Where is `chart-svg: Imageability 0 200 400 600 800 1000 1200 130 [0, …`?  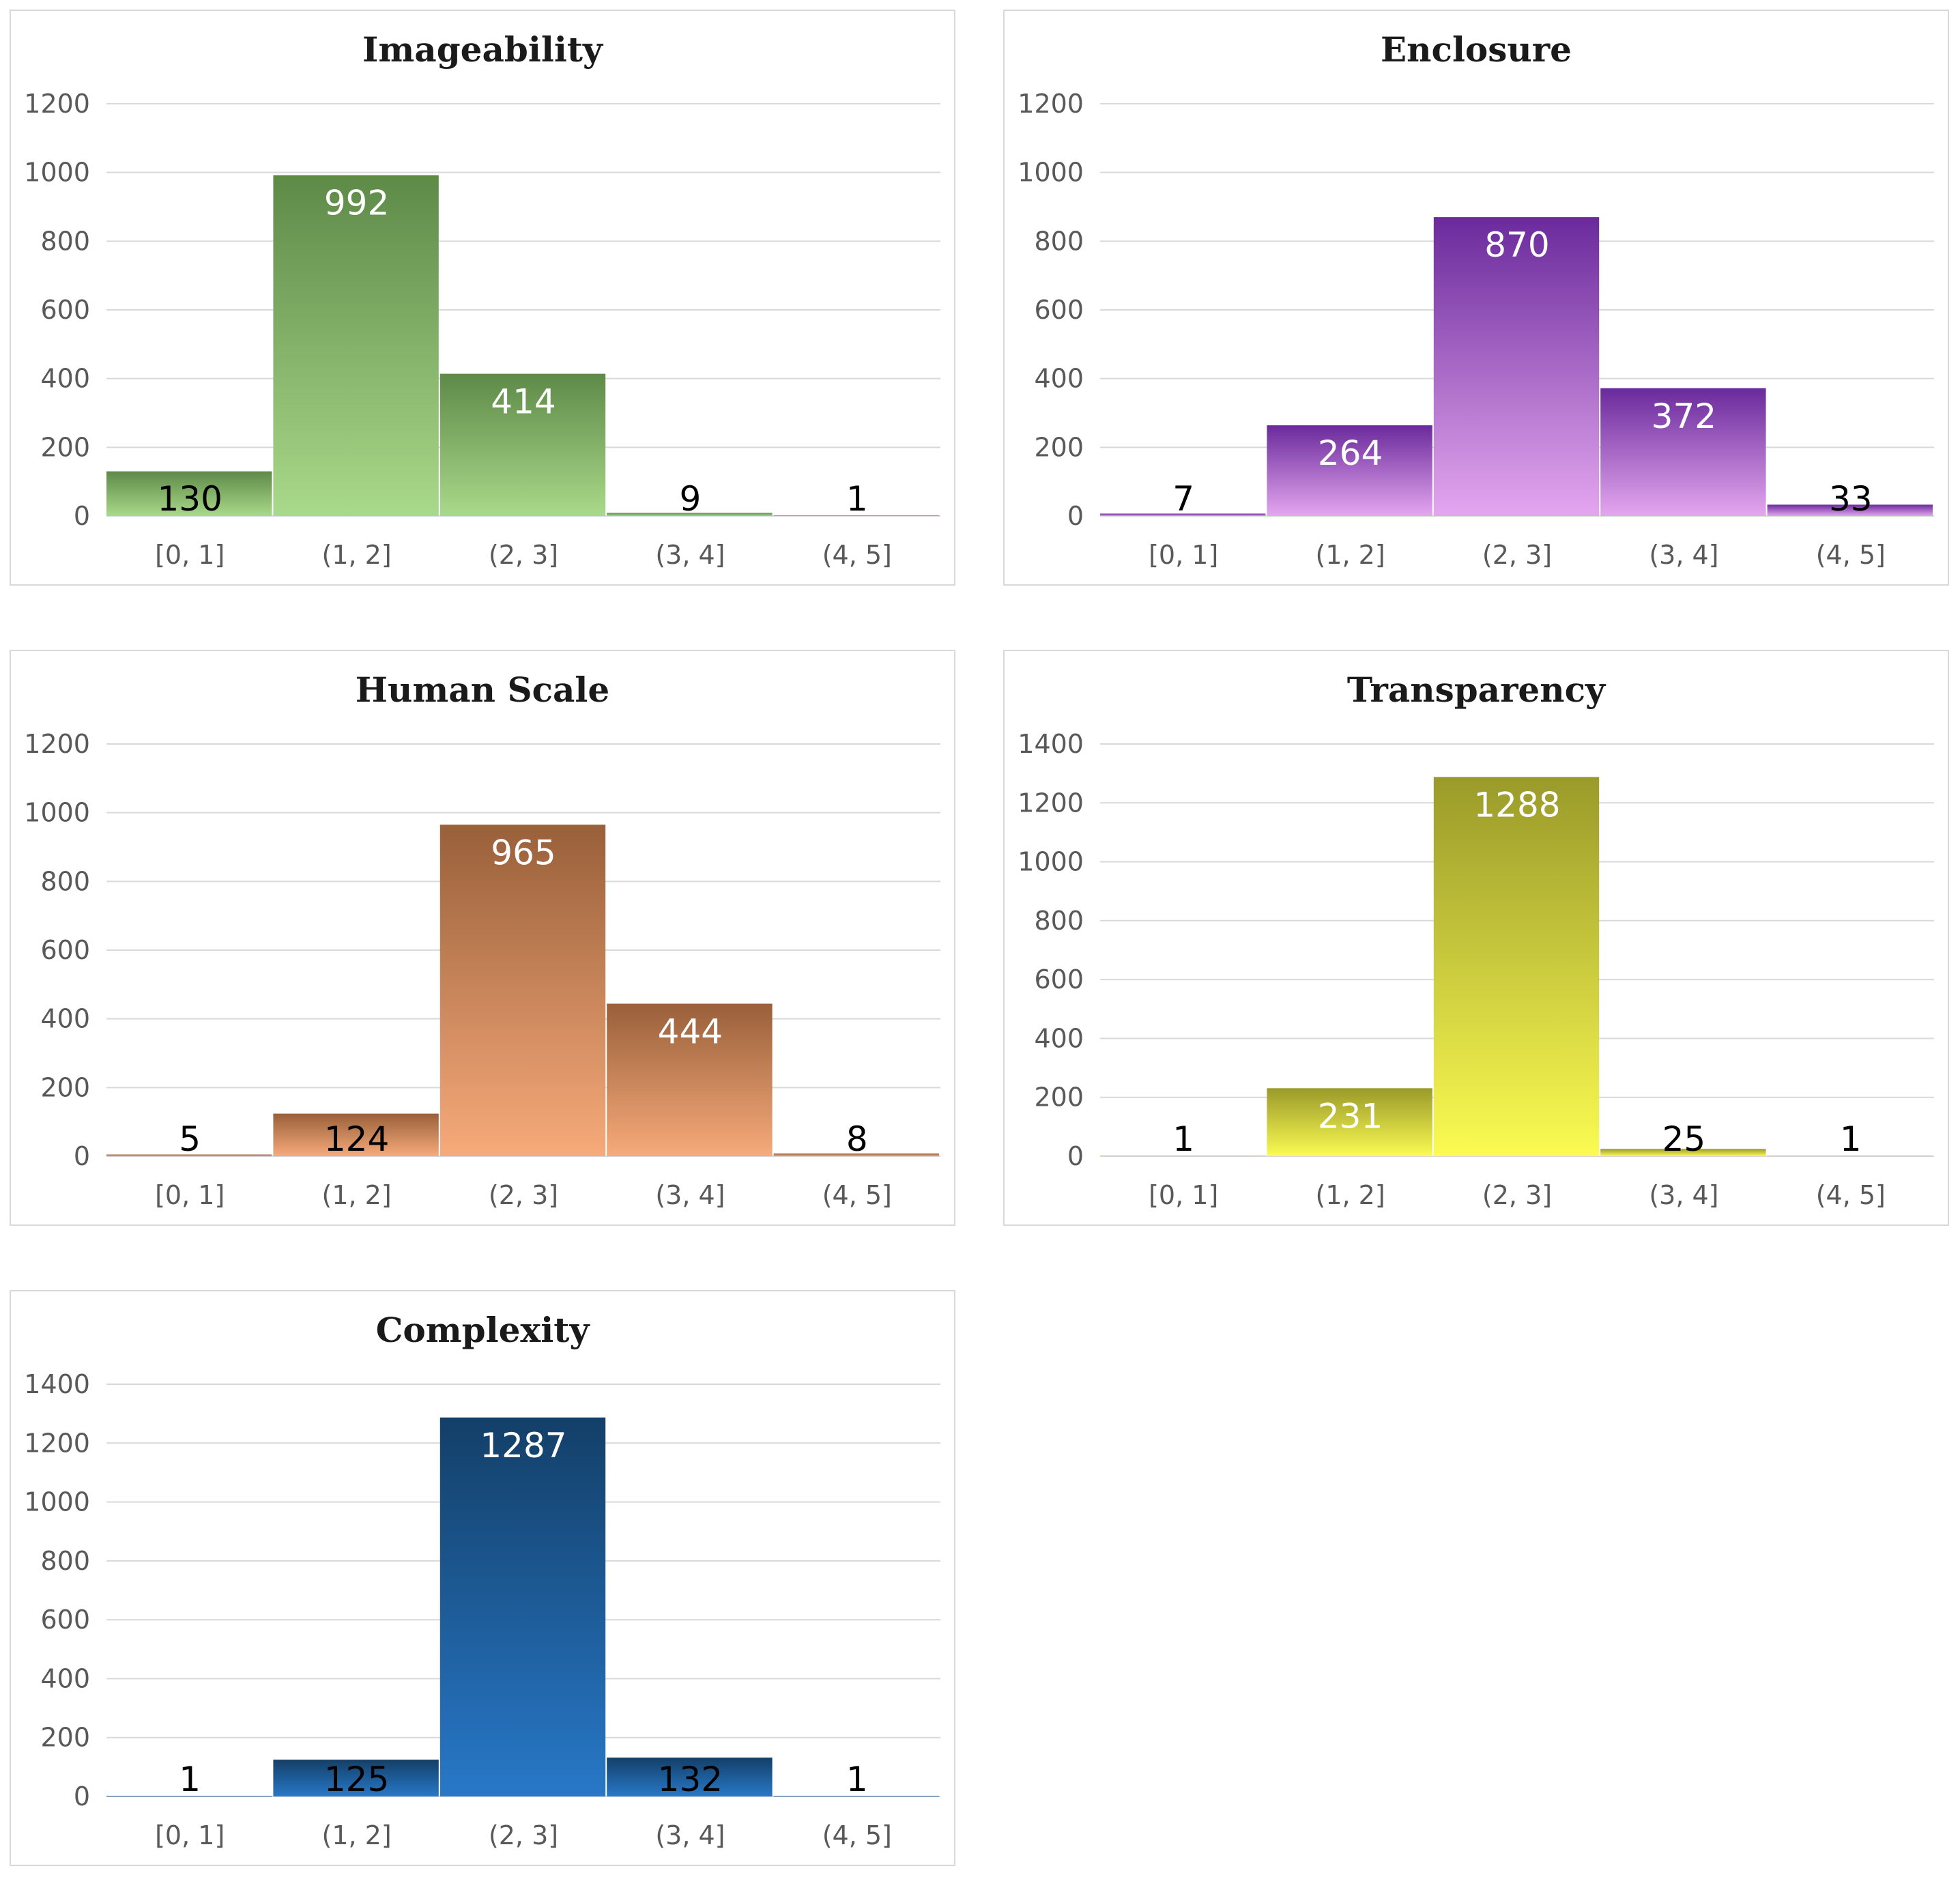 chart-svg: Imageability 0 200 400 600 800 1000 1200 130 [0, … is located at coordinates (482, 300).